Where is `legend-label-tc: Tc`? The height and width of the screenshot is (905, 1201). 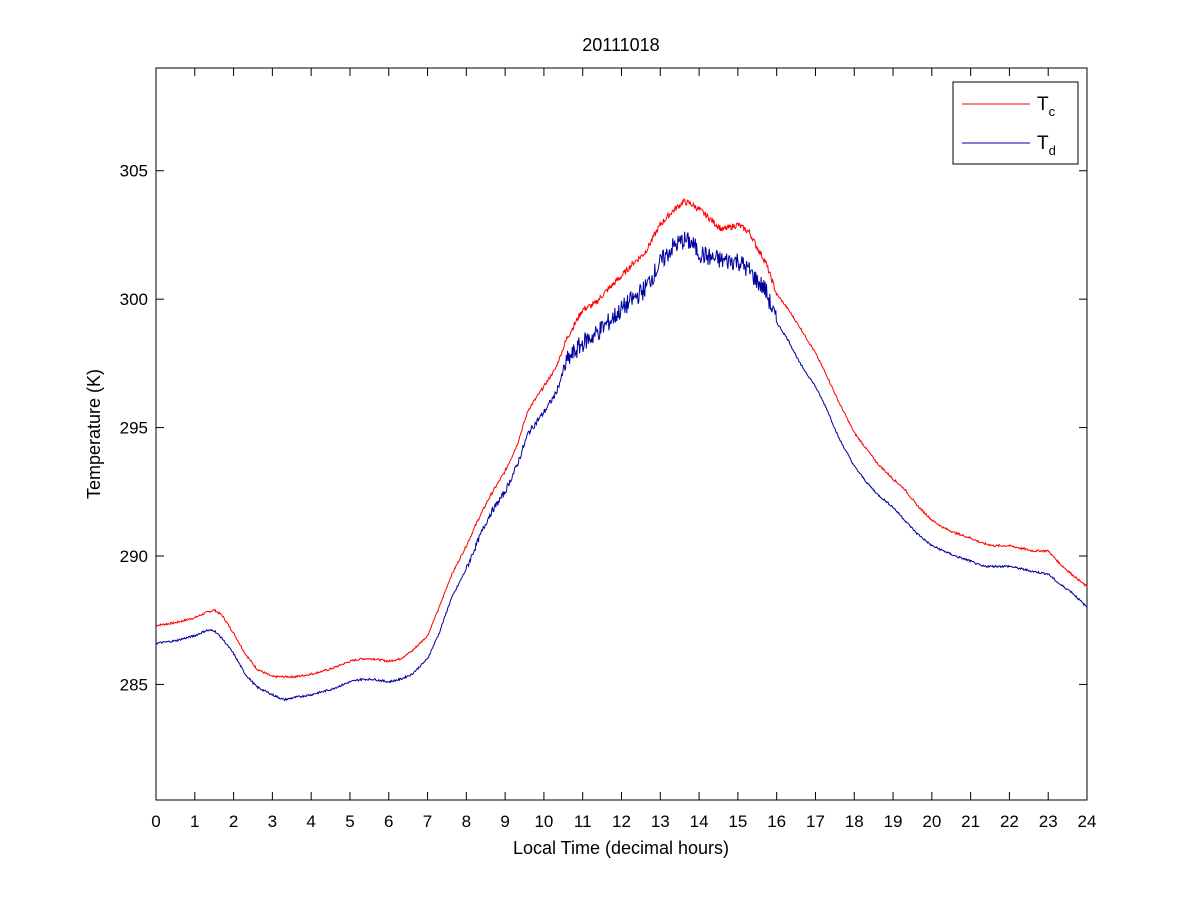
legend-label-tc: Tc is located at coordinates (1046, 106).